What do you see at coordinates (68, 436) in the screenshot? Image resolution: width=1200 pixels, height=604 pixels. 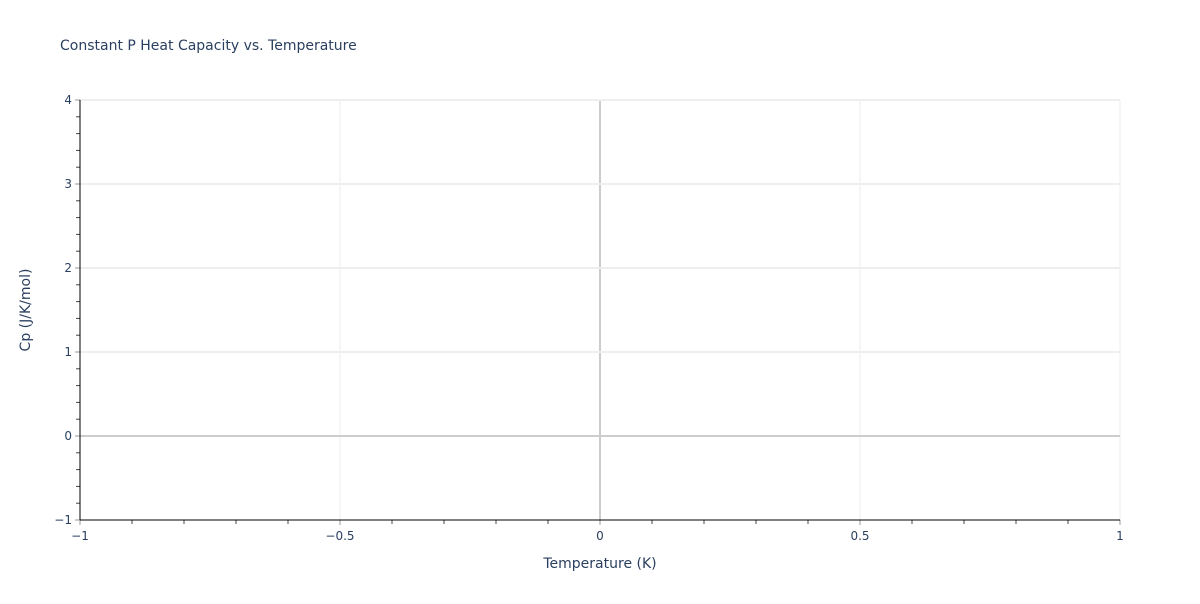 I see `y-tick-label: 0` at bounding box center [68, 436].